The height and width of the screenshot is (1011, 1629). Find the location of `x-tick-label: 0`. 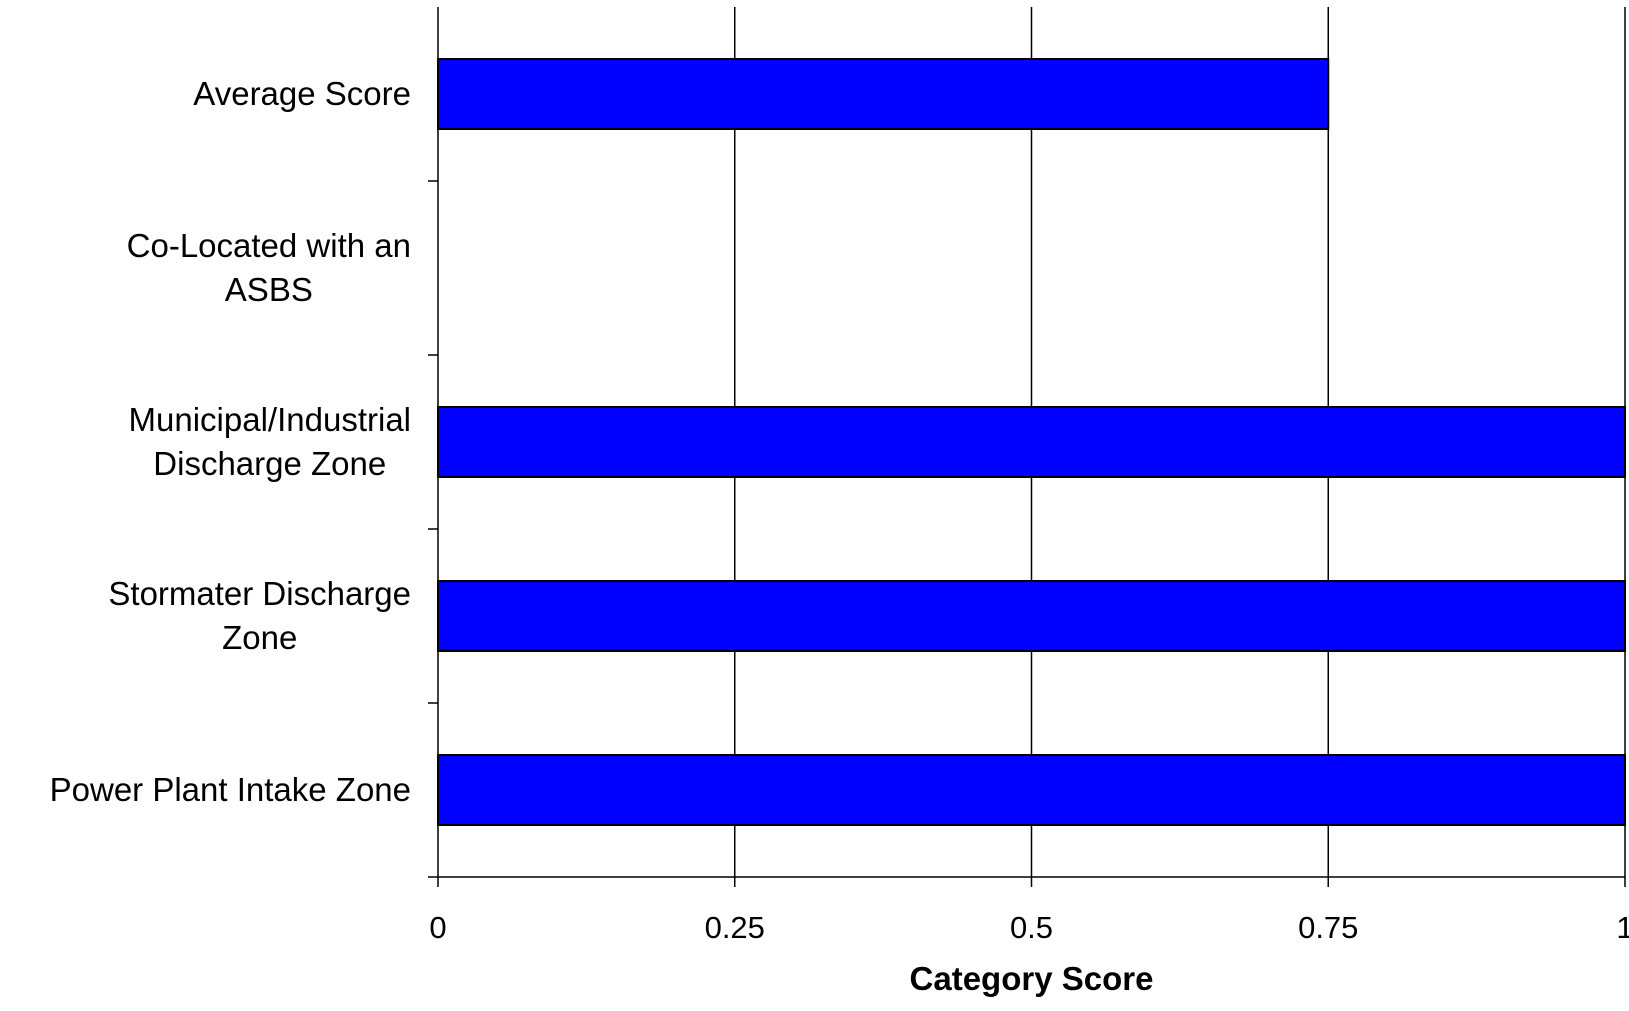

x-tick-label: 0 is located at coordinates (437, 927).